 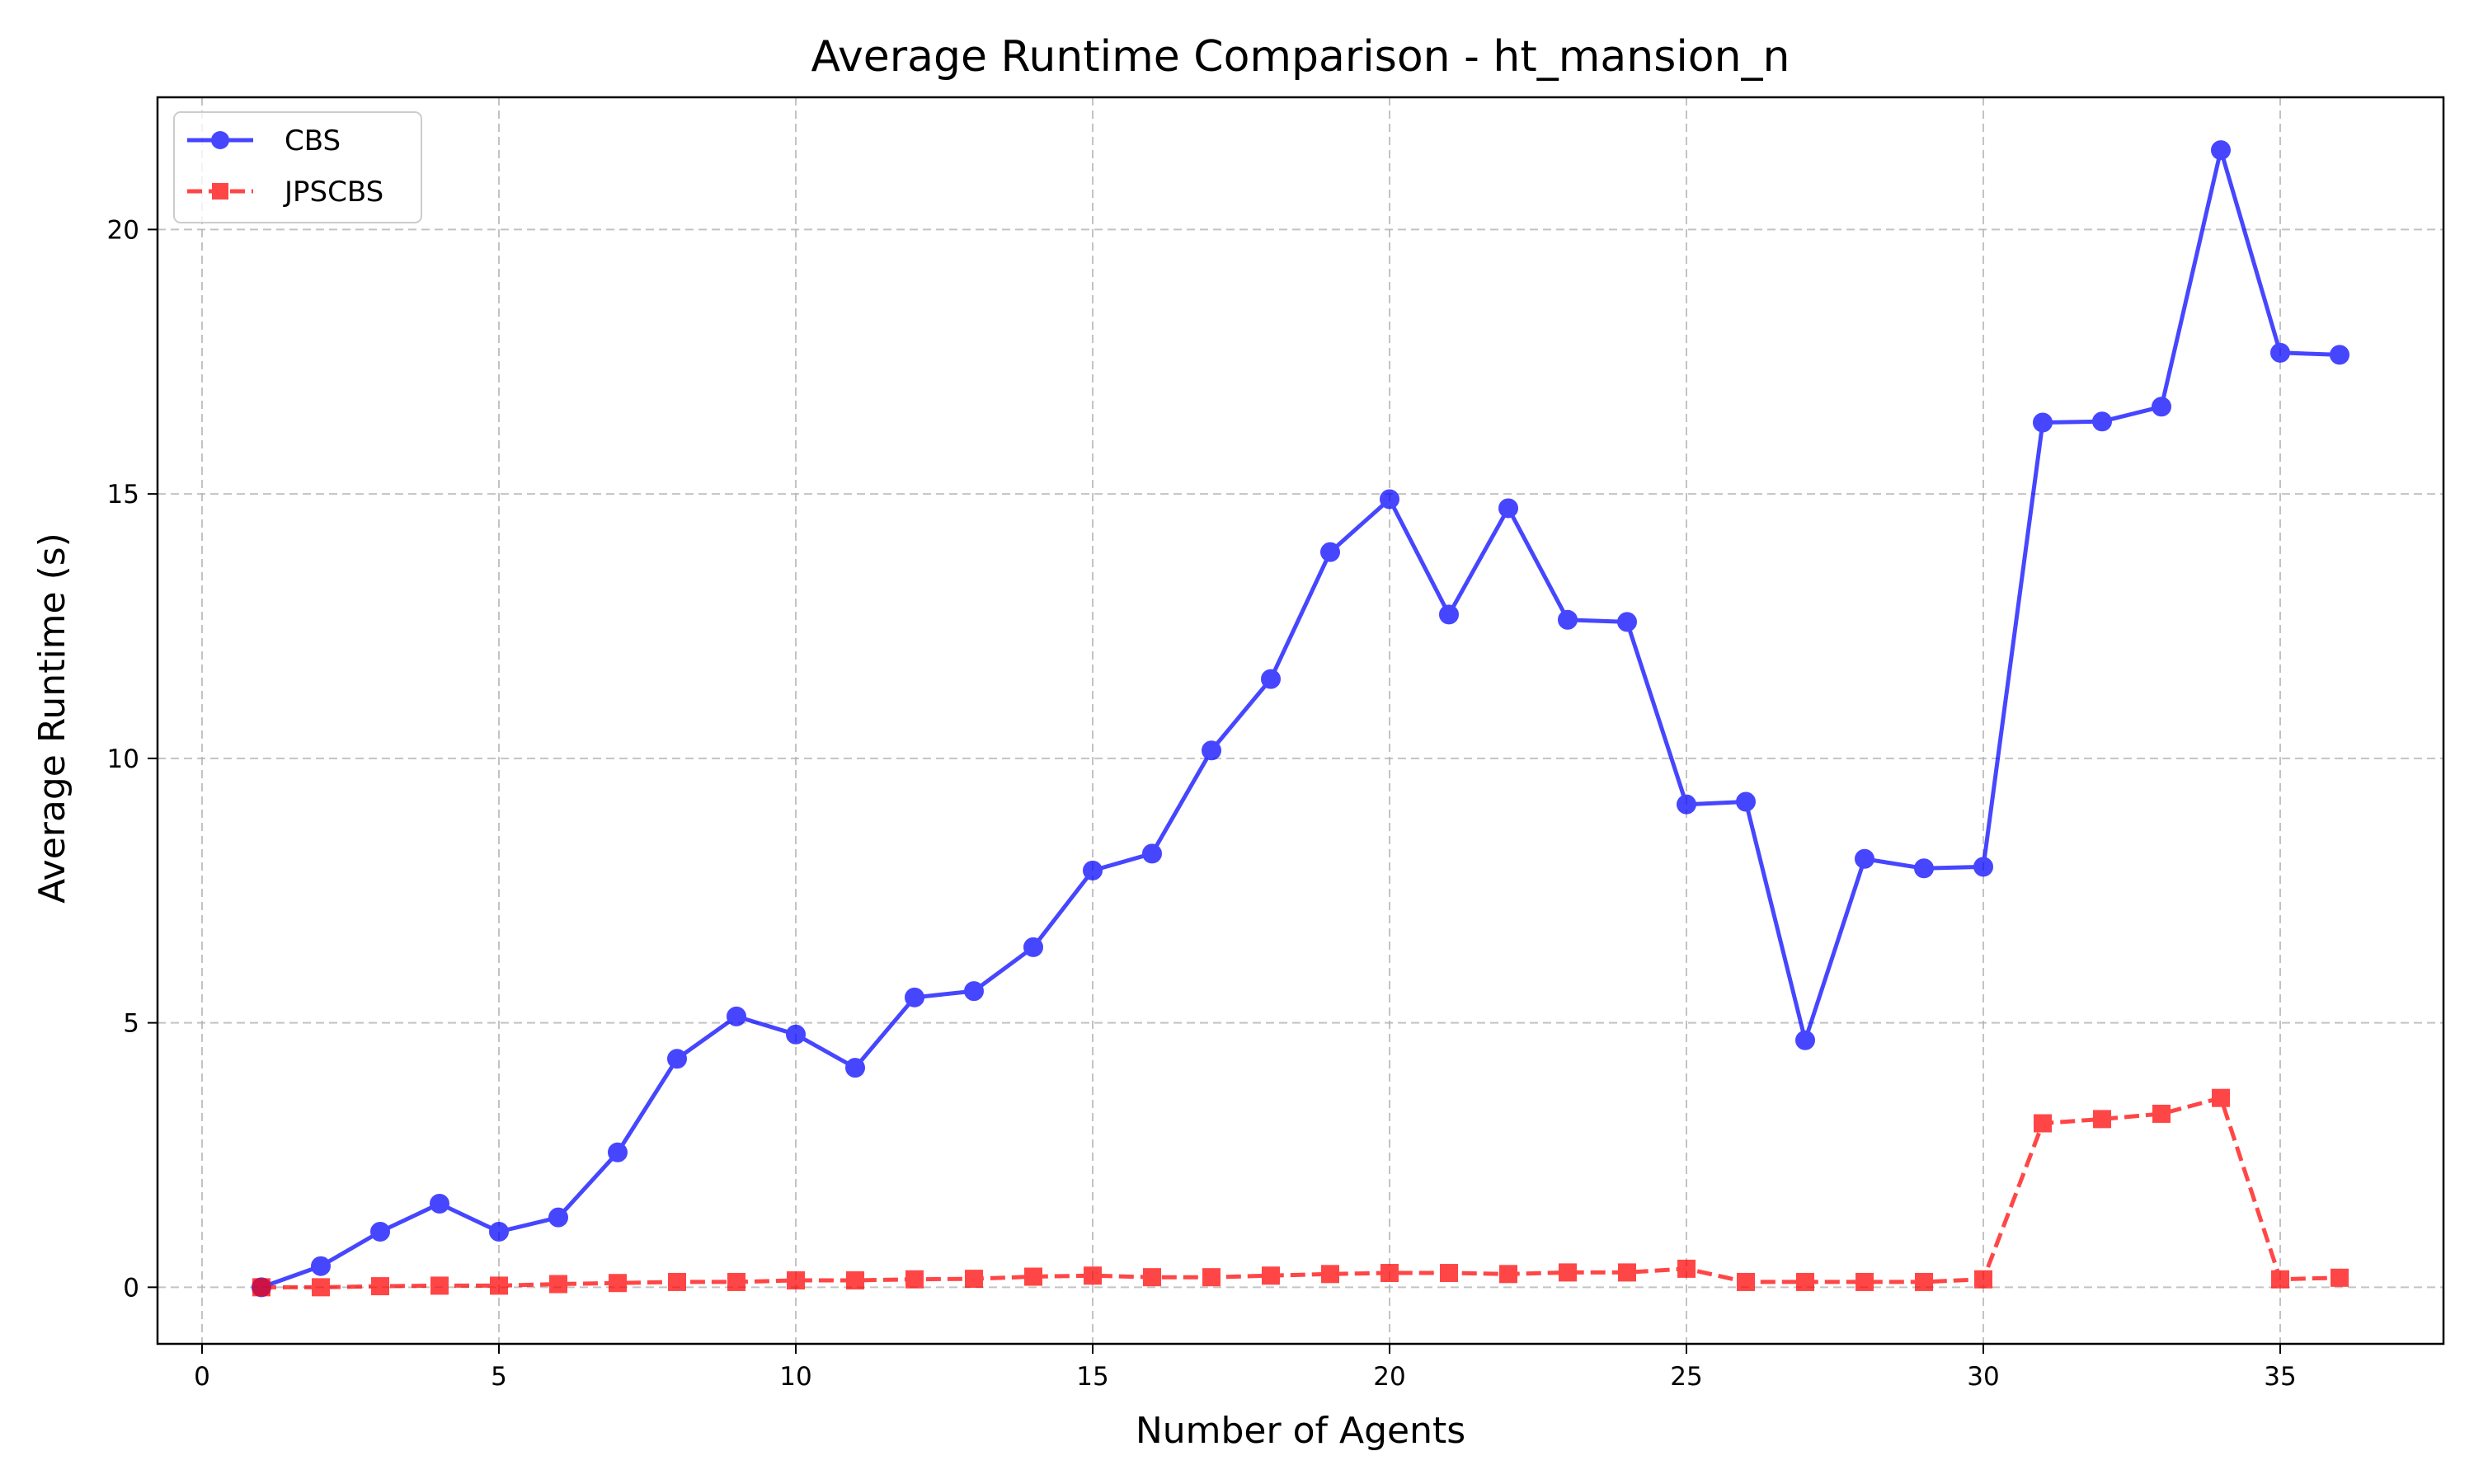 I want to click on y-tick-label: 0, so click(x=131, y=1288).